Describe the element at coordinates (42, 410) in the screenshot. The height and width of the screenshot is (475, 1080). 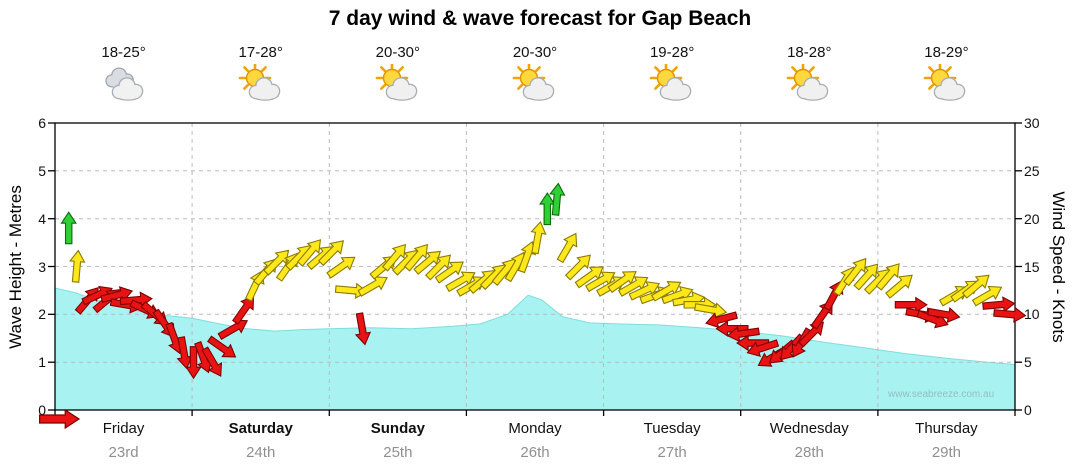
I see `wave-axis-tick: 0` at that location.